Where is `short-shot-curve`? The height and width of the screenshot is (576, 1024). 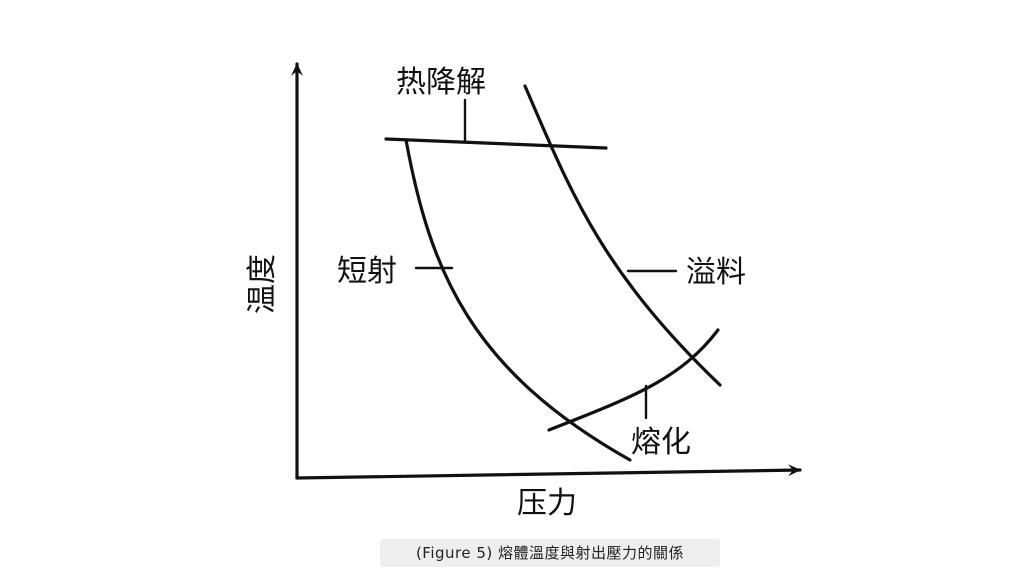
short-shot-curve is located at coordinates (518, 300).